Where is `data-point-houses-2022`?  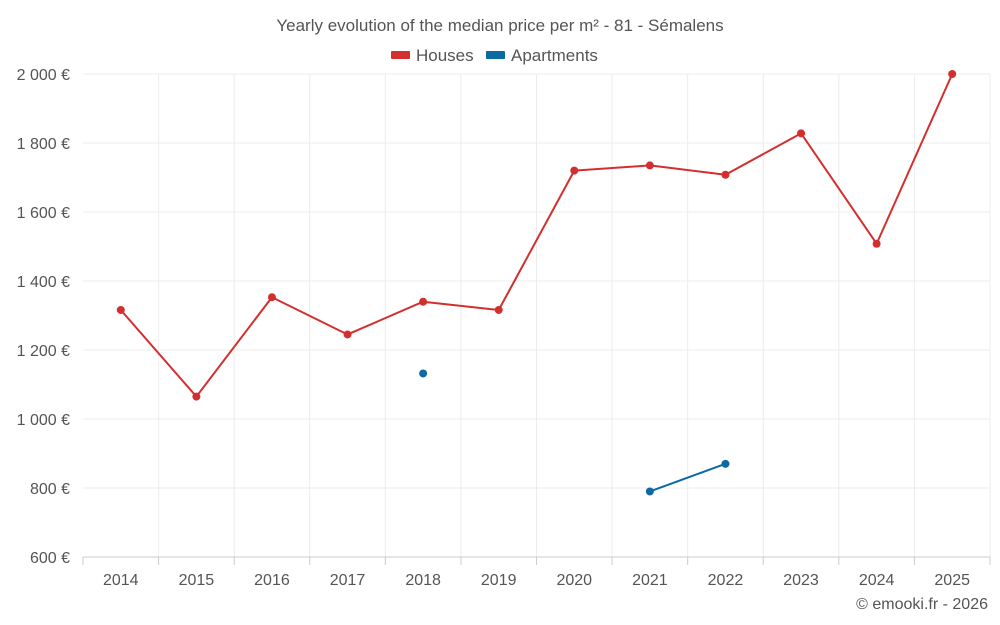 data-point-houses-2022 is located at coordinates (725, 174).